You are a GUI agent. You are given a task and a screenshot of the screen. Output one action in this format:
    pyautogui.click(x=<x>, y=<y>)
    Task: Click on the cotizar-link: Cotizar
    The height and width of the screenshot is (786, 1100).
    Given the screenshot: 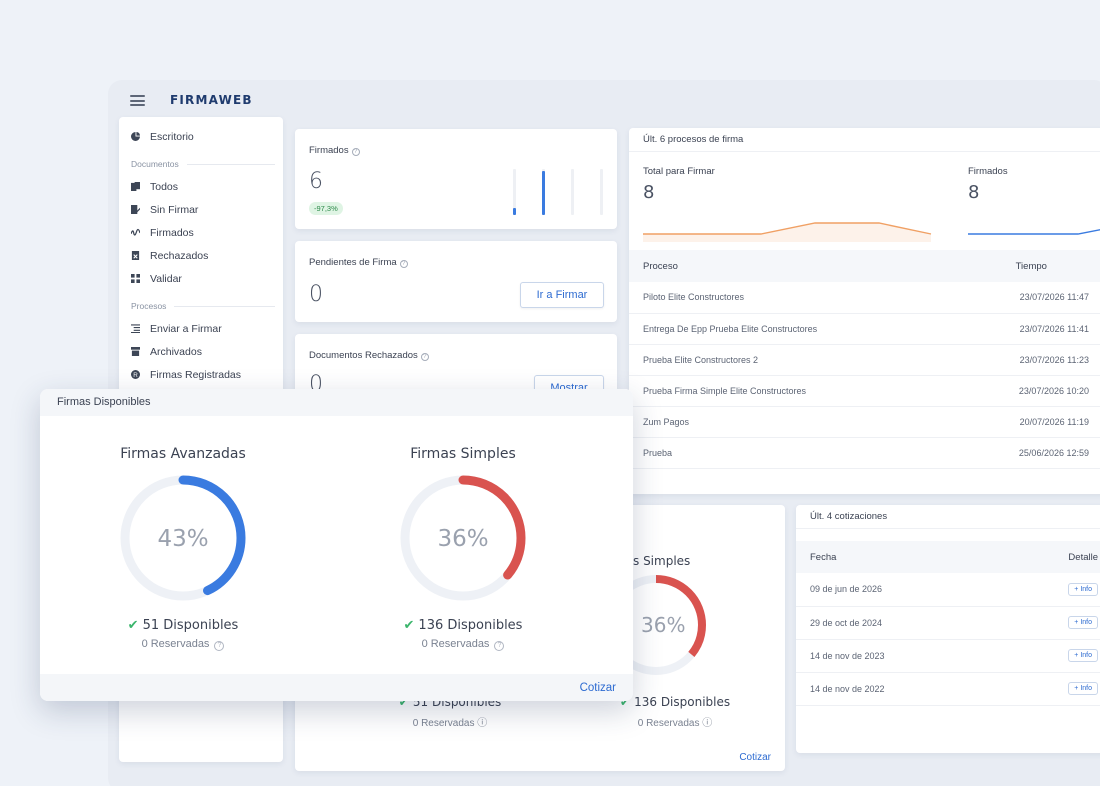 What is the action you would take?
    pyautogui.click(x=597, y=688)
    